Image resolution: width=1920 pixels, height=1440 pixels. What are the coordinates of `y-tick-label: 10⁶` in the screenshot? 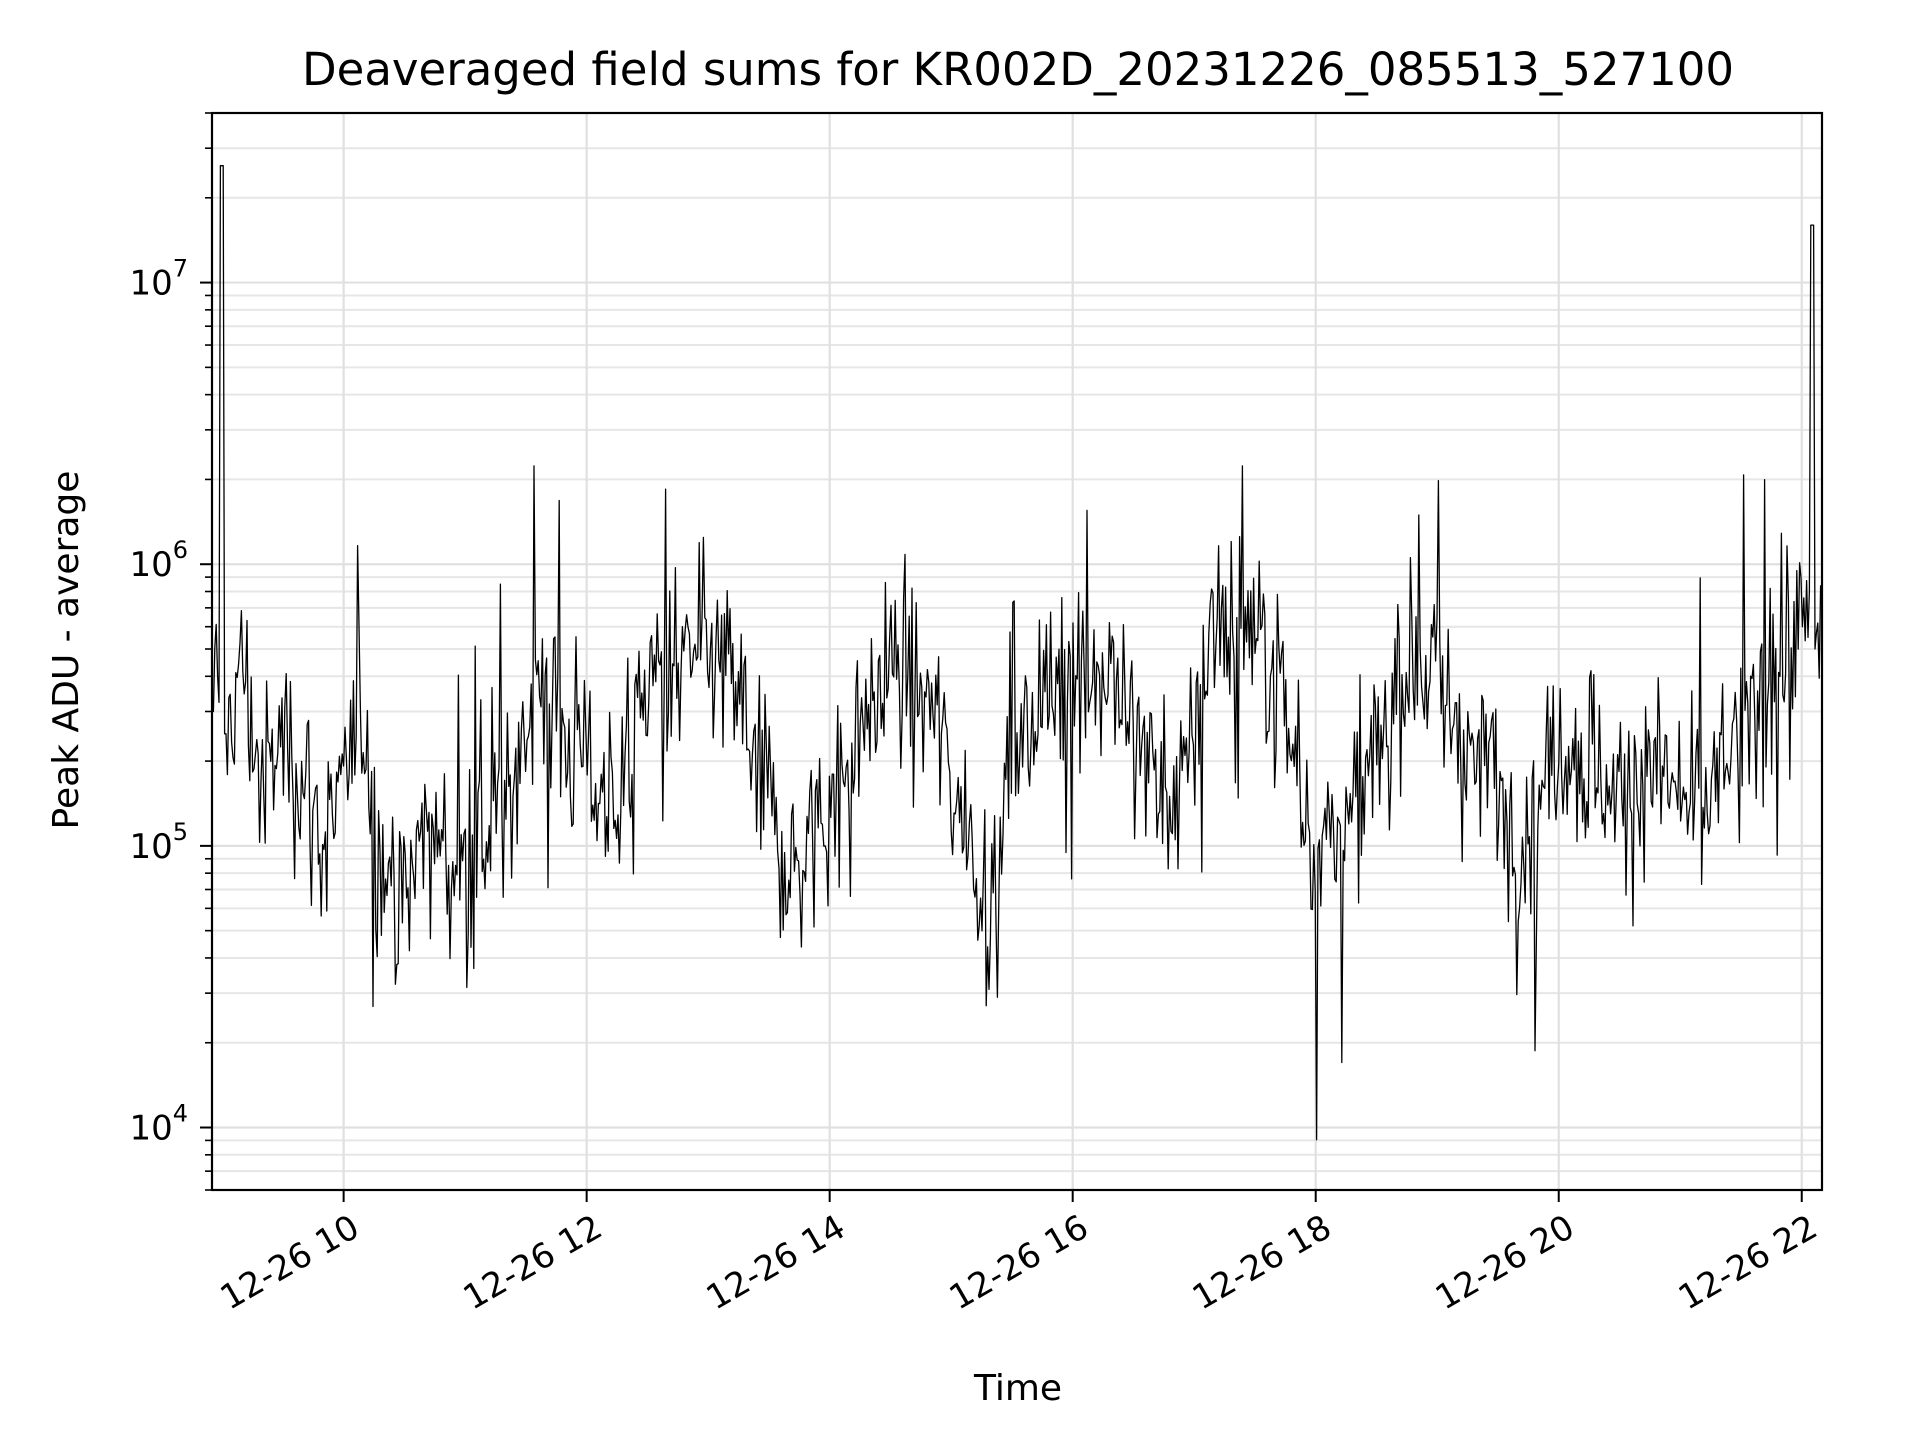 It's located at (158, 560).